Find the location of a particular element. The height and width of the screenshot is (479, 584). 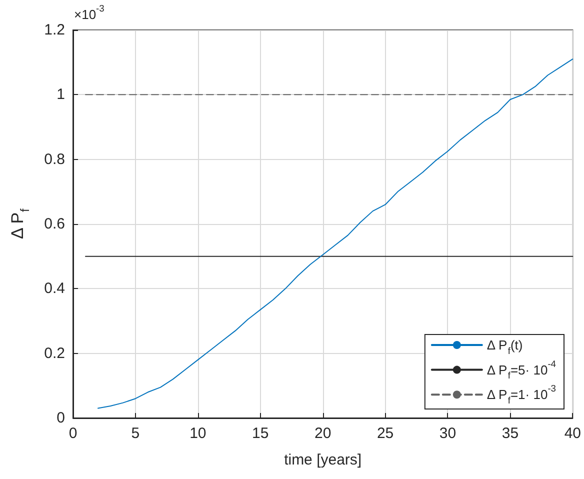

x-tick-label: 30 is located at coordinates (447, 433).